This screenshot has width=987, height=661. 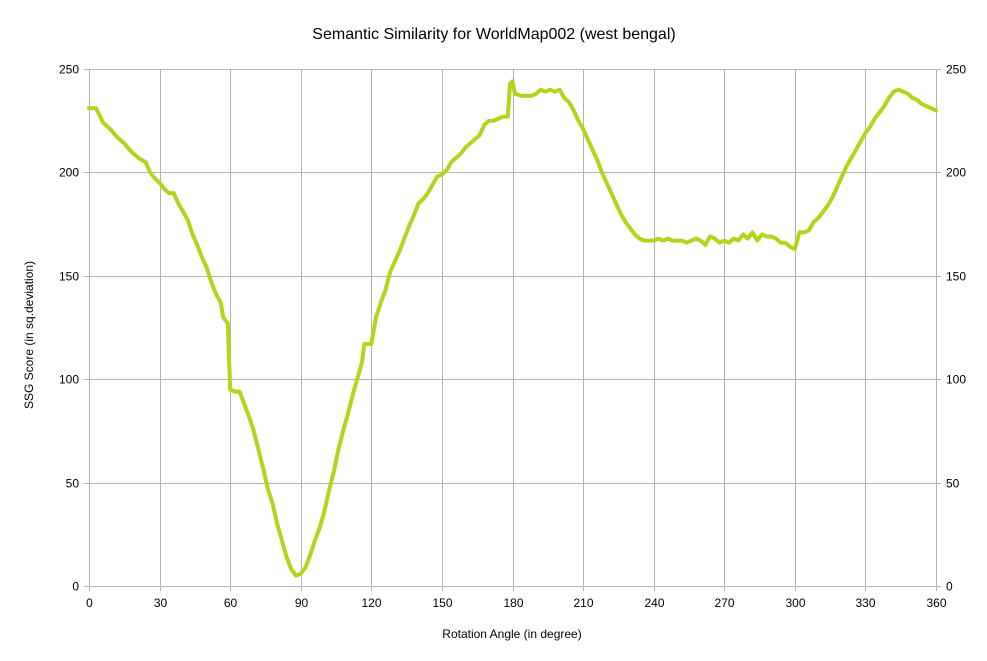 What do you see at coordinates (89, 603) in the screenshot?
I see `x-tick-label: 0` at bounding box center [89, 603].